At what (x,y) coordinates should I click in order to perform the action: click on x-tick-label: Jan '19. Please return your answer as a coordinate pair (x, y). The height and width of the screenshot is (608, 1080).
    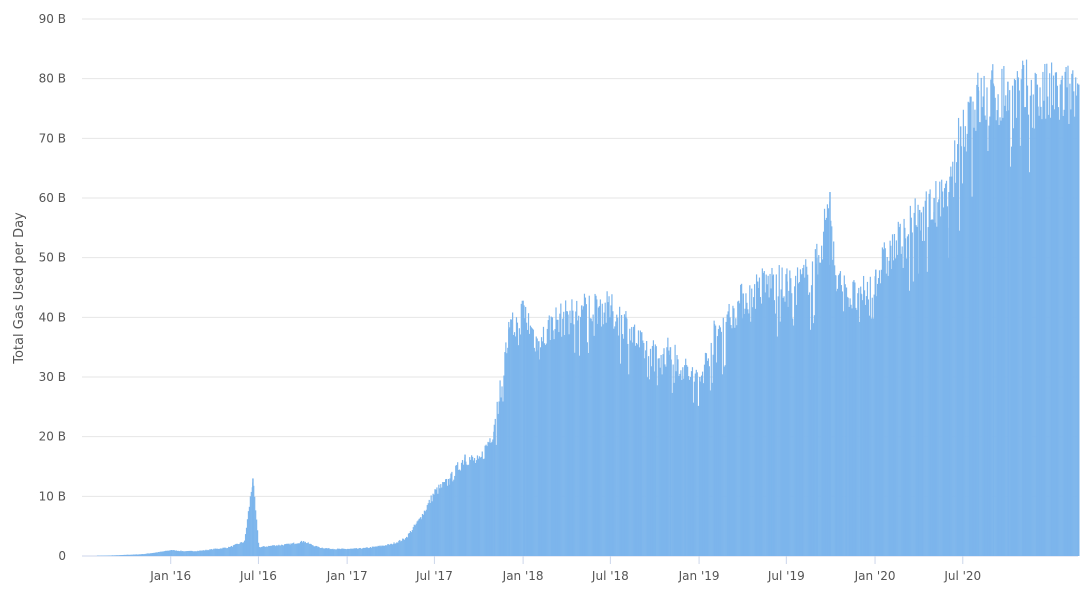
    Looking at the image, I should click on (699, 576).